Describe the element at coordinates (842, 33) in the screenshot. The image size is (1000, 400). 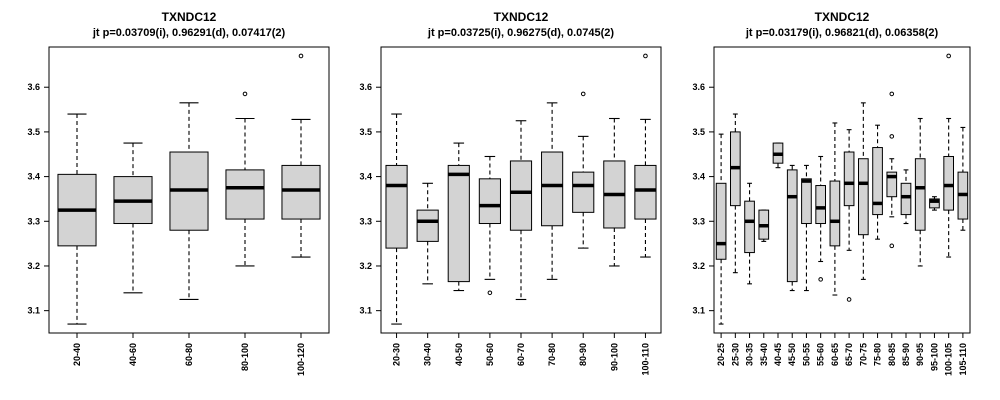
I see `chart-subtitle: jt p=0.03179(i), 0.96821(d), 0.06358(2)` at that location.